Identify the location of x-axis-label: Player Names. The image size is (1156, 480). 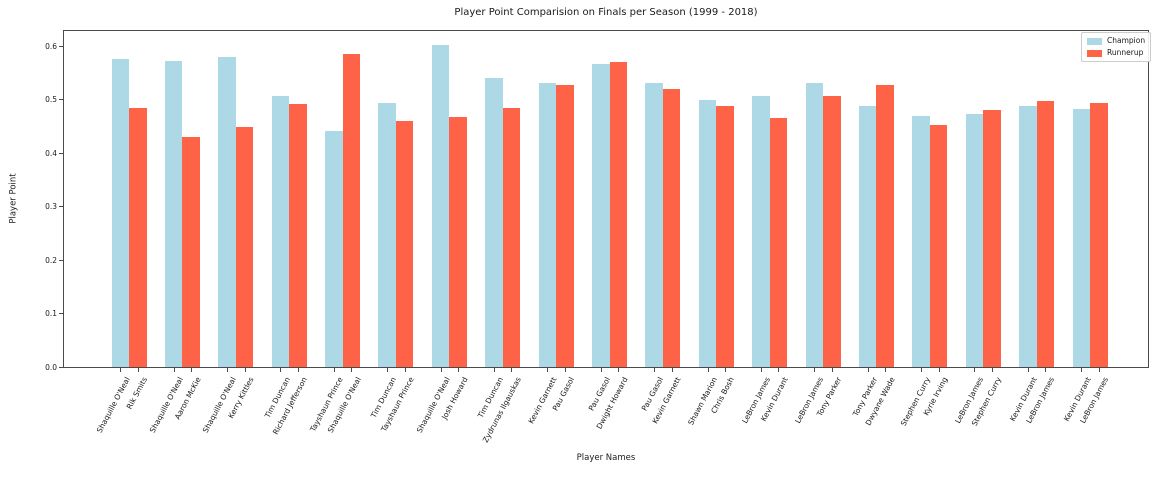
(606, 458).